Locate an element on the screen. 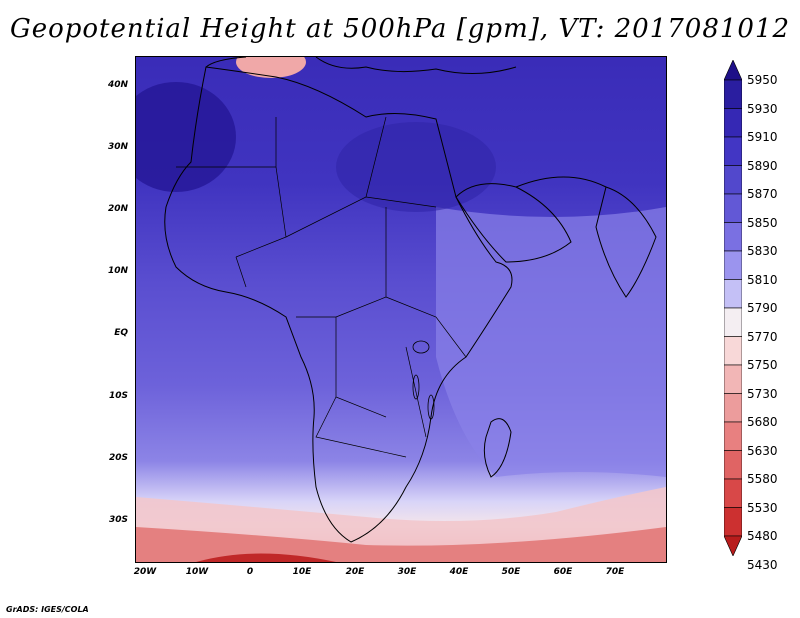 This screenshot has height=618, width=800. colorbar-level-label: 5850 is located at coordinates (762, 222).